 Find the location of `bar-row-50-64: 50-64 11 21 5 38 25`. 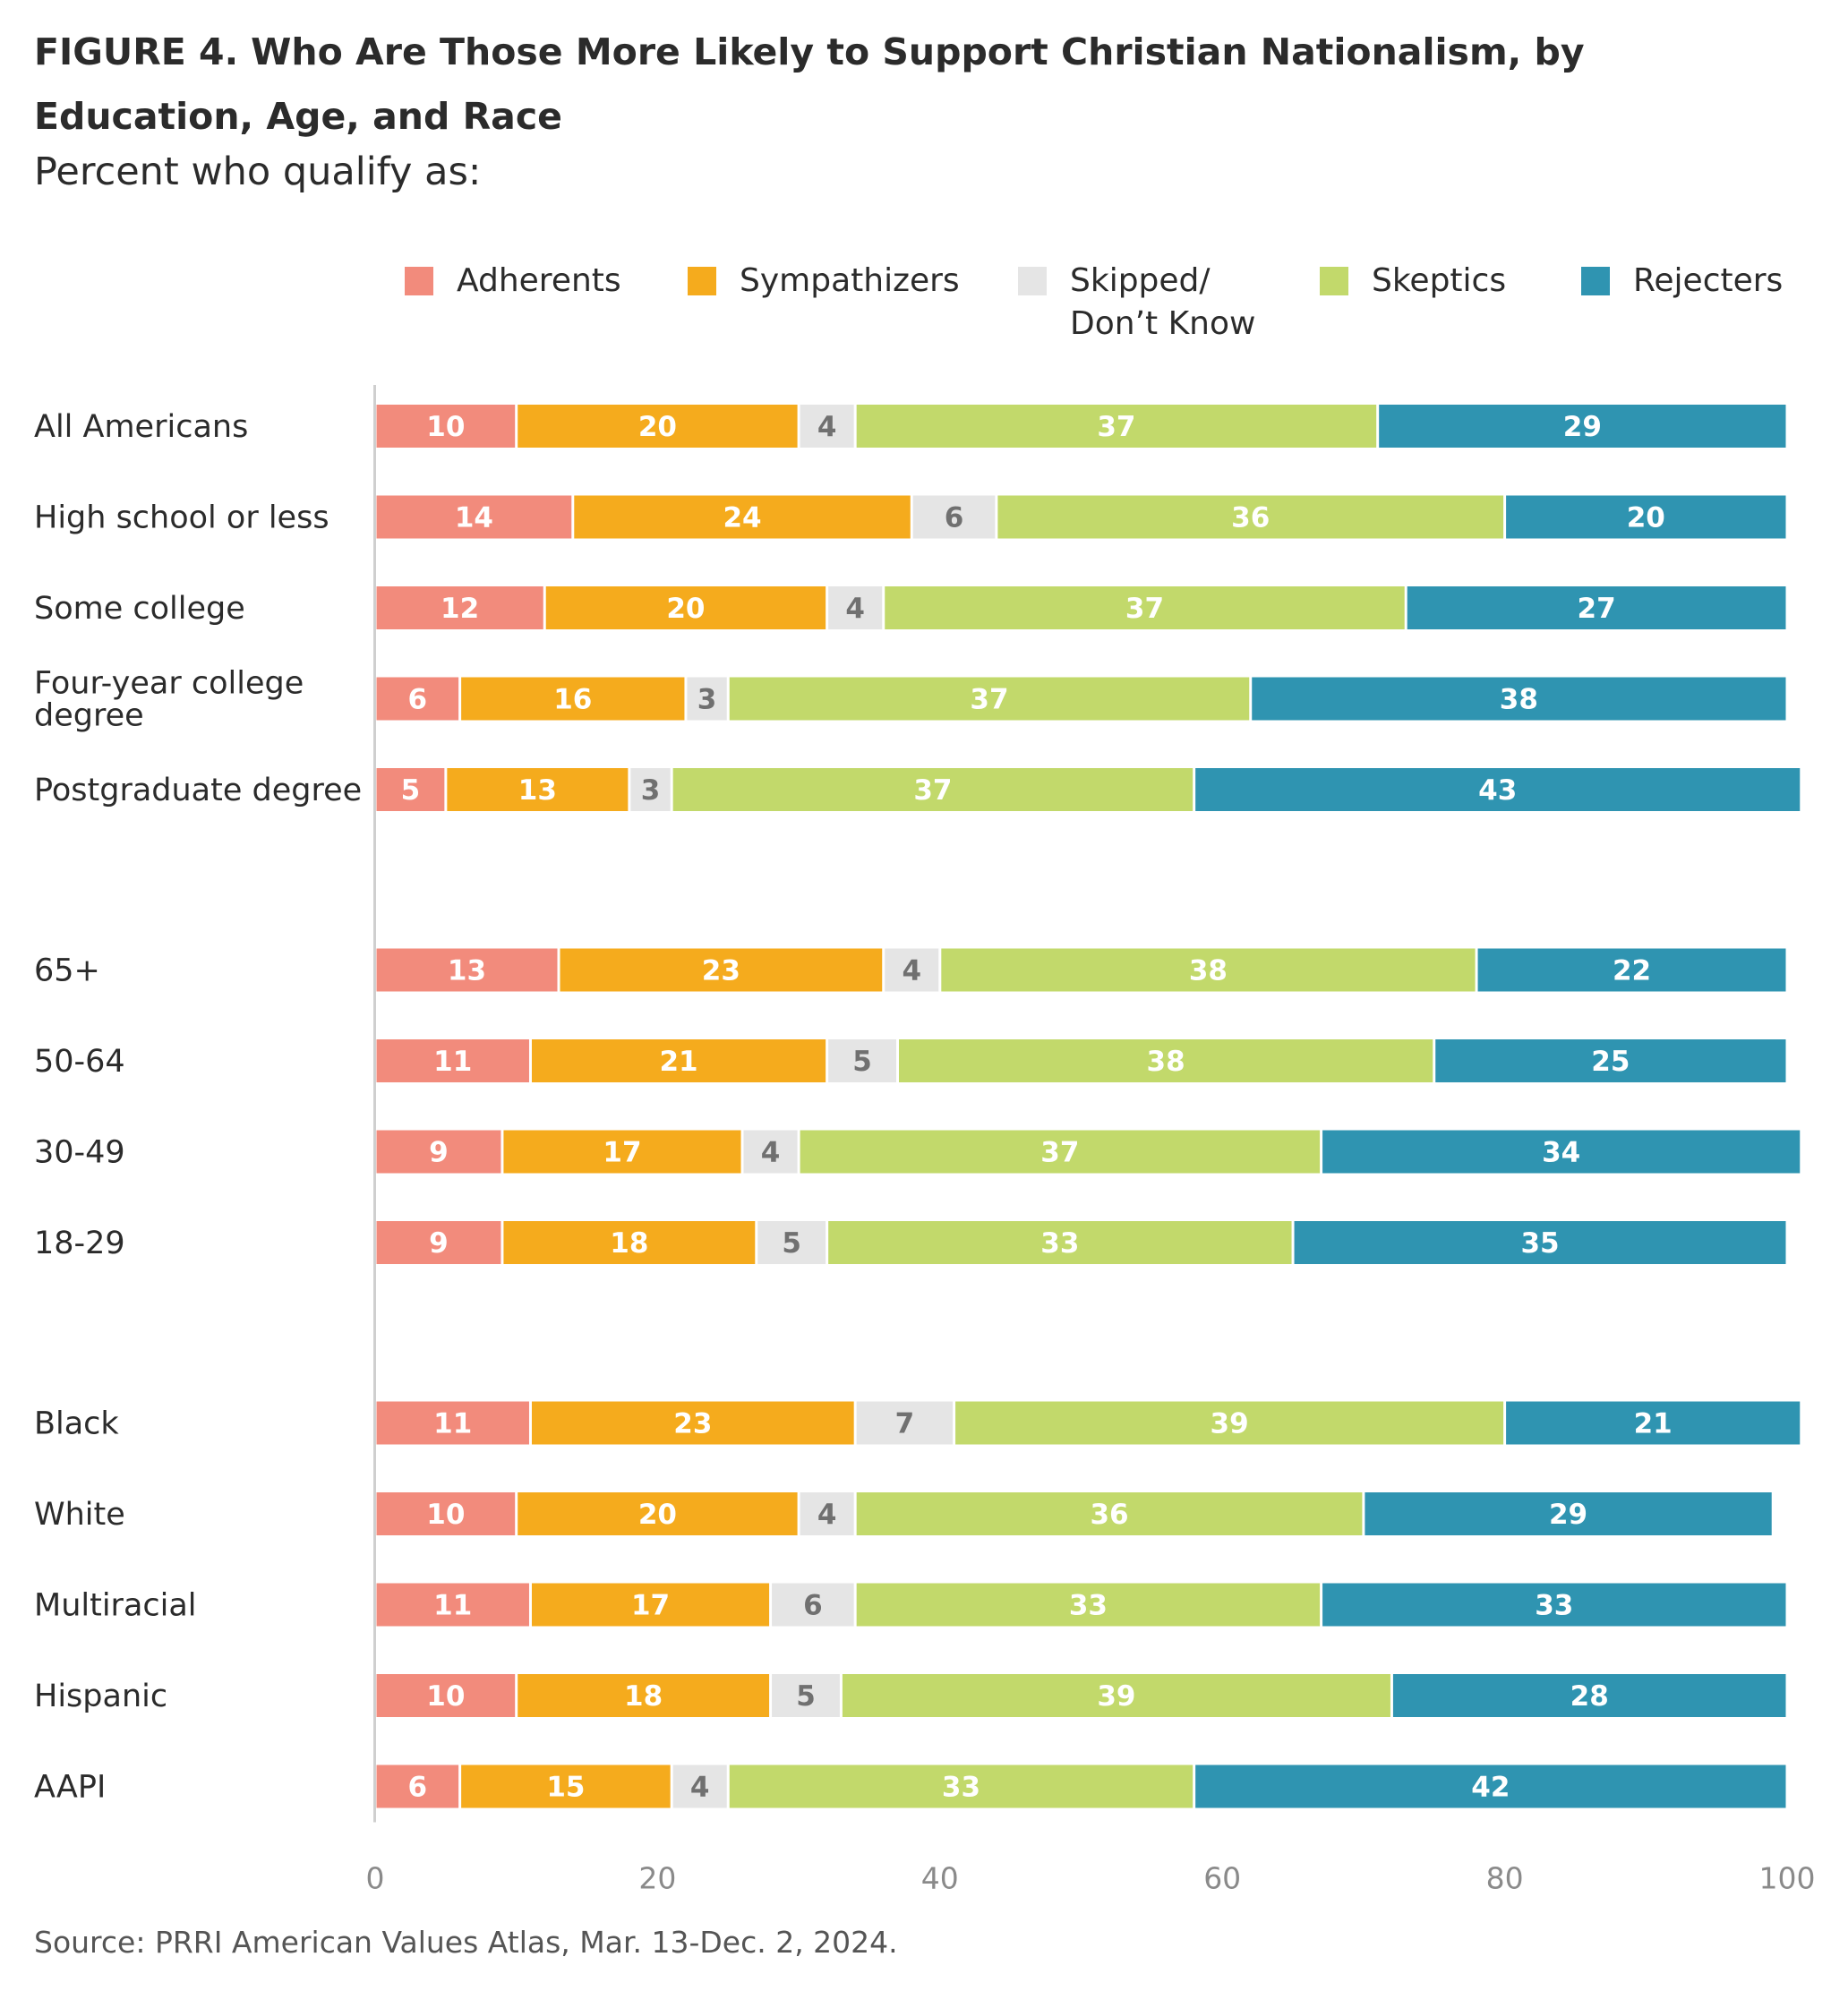

bar-row-50-64: 50-64 11 21 5 38 25 is located at coordinates (910, 1061).